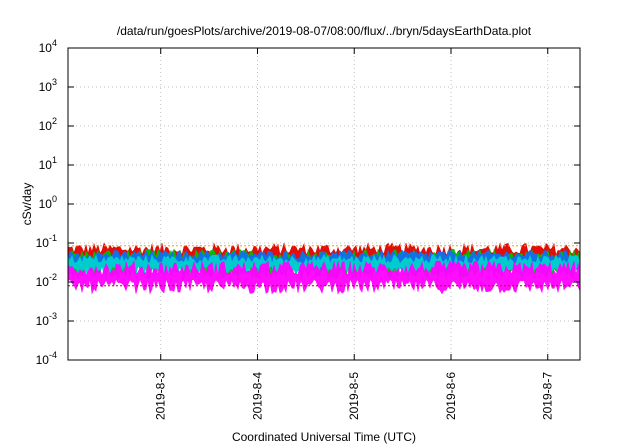  Describe the element at coordinates (161, 396) in the screenshot. I see `x-tick-label: 2019-8-3` at that location.